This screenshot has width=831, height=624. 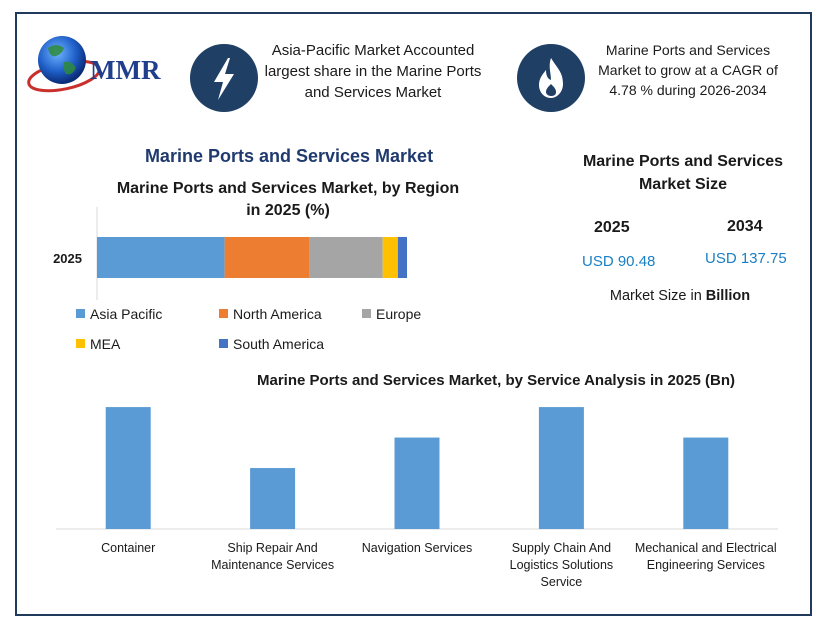 I want to click on legend-label: South America, so click(x=278, y=344).